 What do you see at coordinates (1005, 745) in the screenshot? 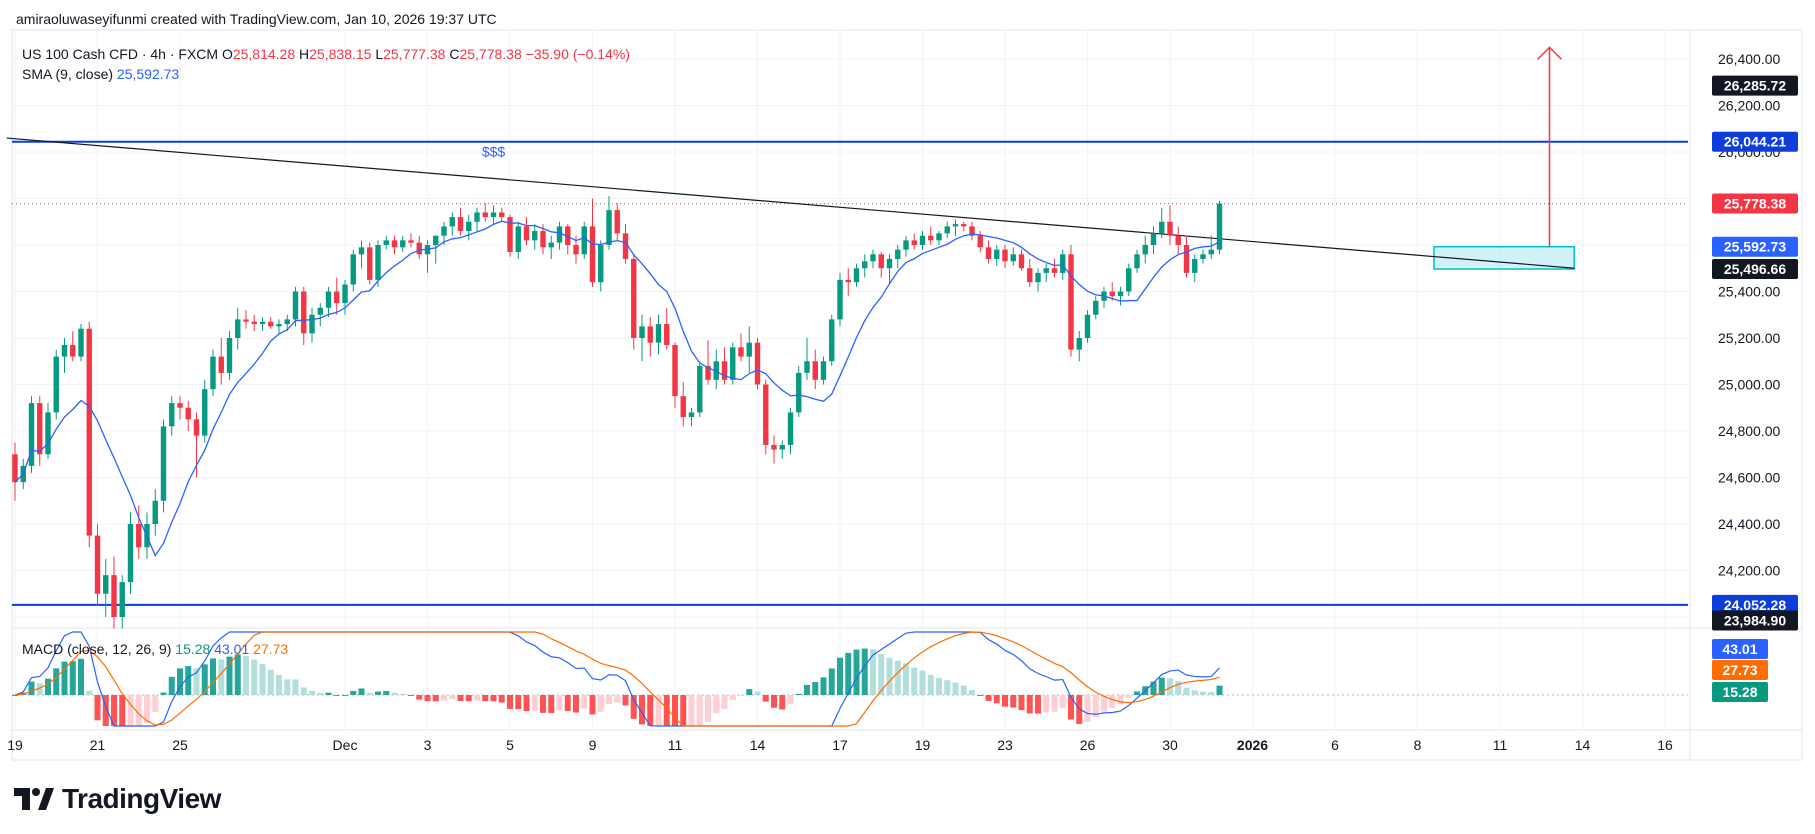
I see `x-tick-label: 23` at bounding box center [1005, 745].